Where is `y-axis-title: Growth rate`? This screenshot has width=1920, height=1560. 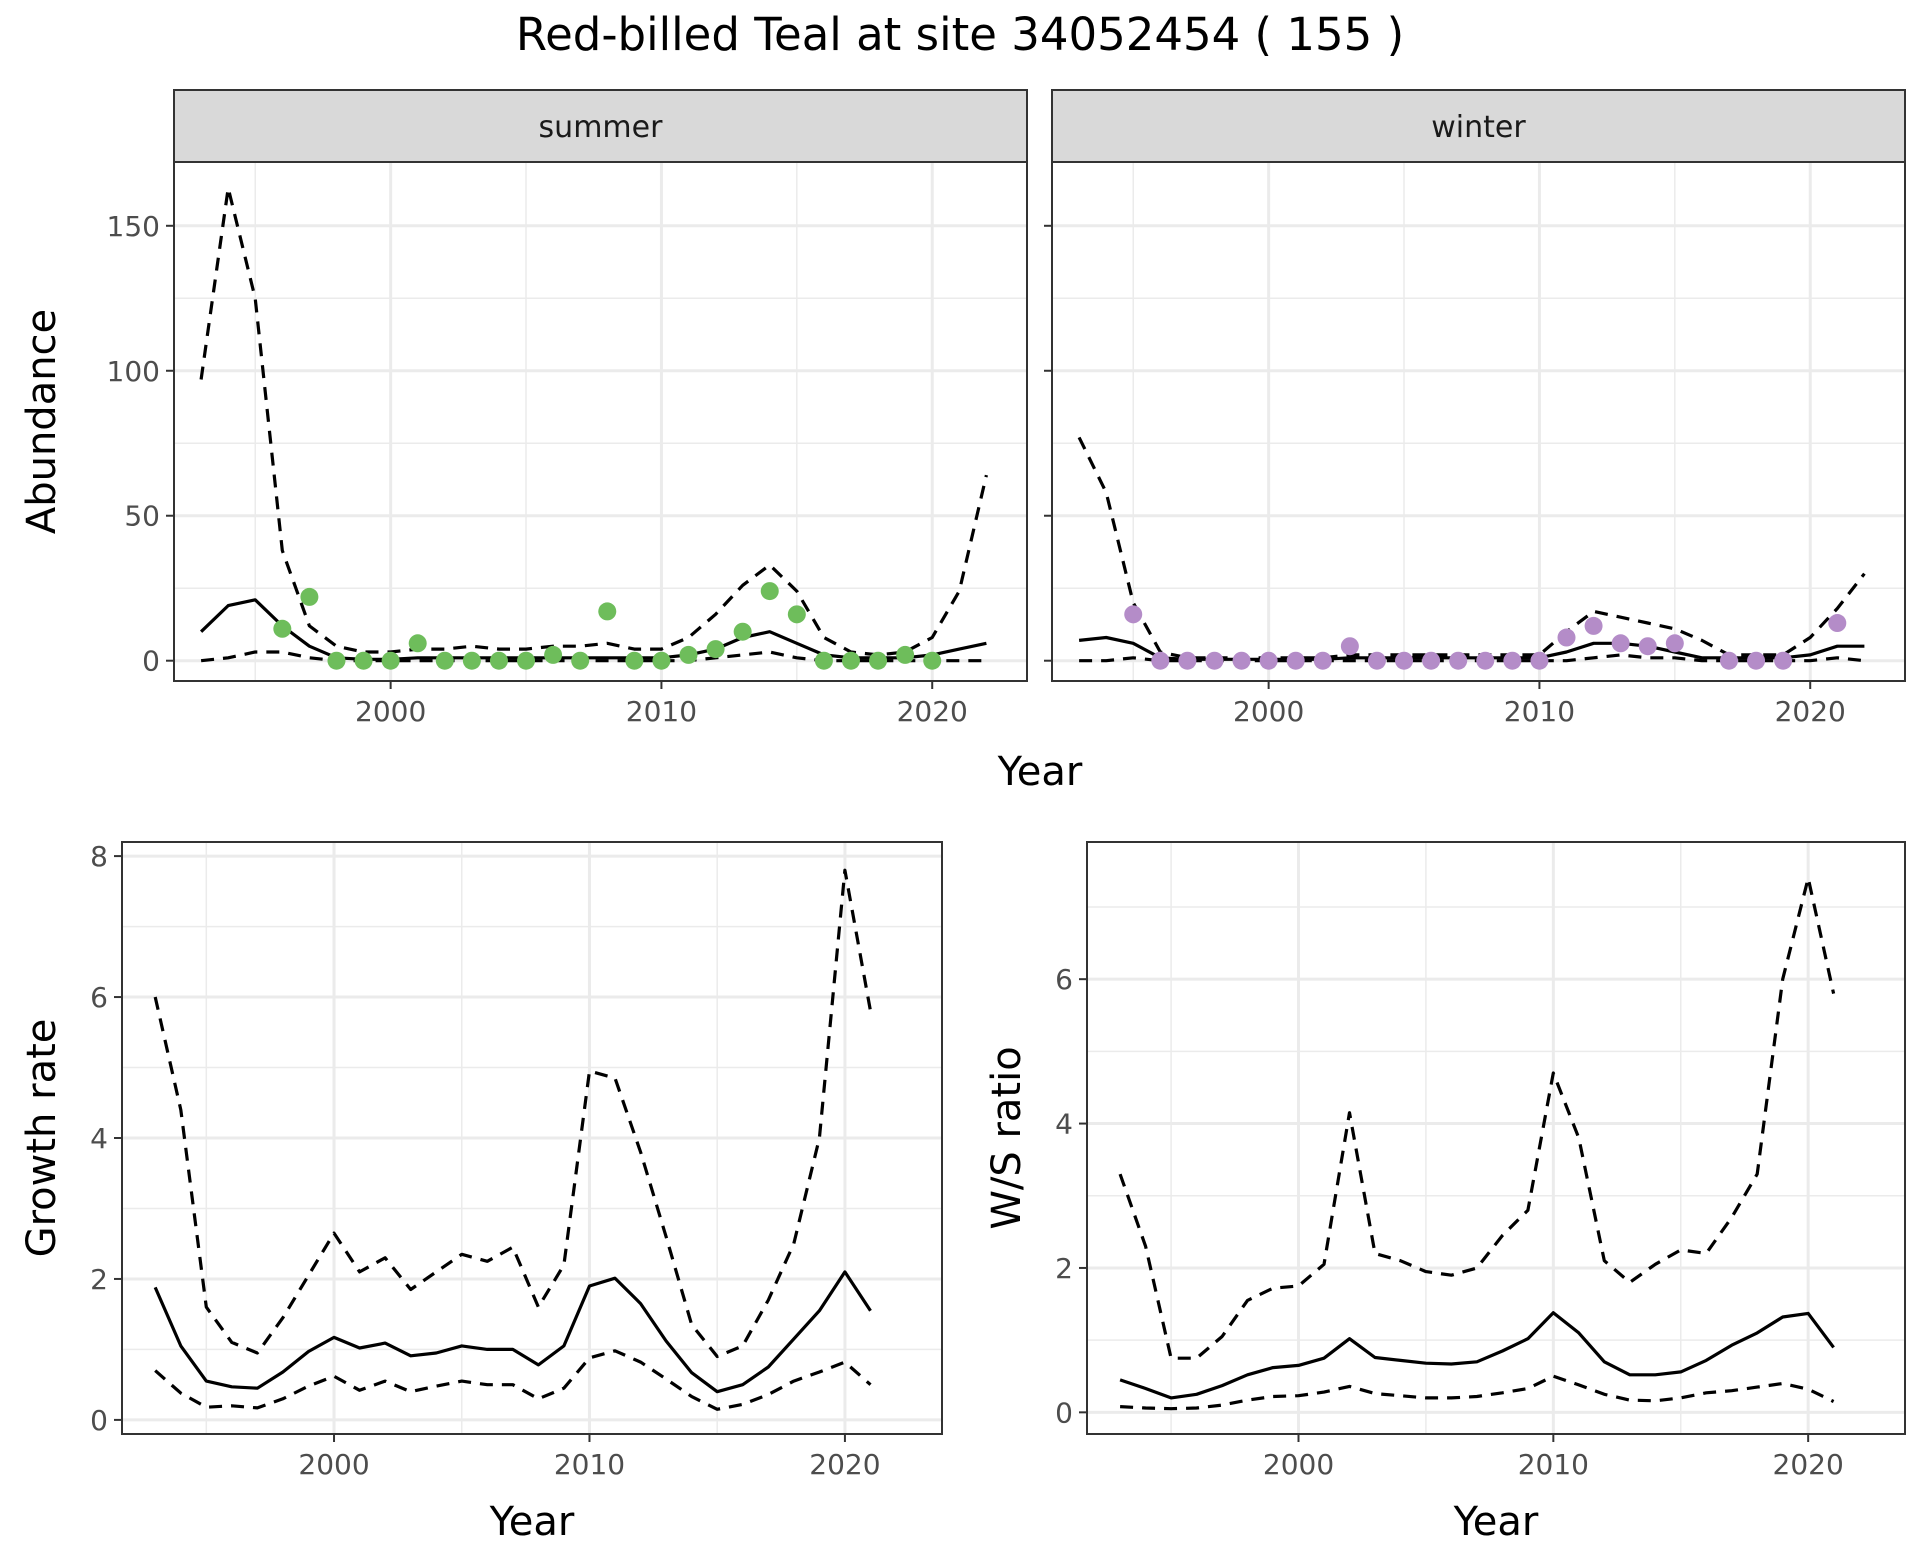 y-axis-title: Growth rate is located at coordinates (42, 1138).